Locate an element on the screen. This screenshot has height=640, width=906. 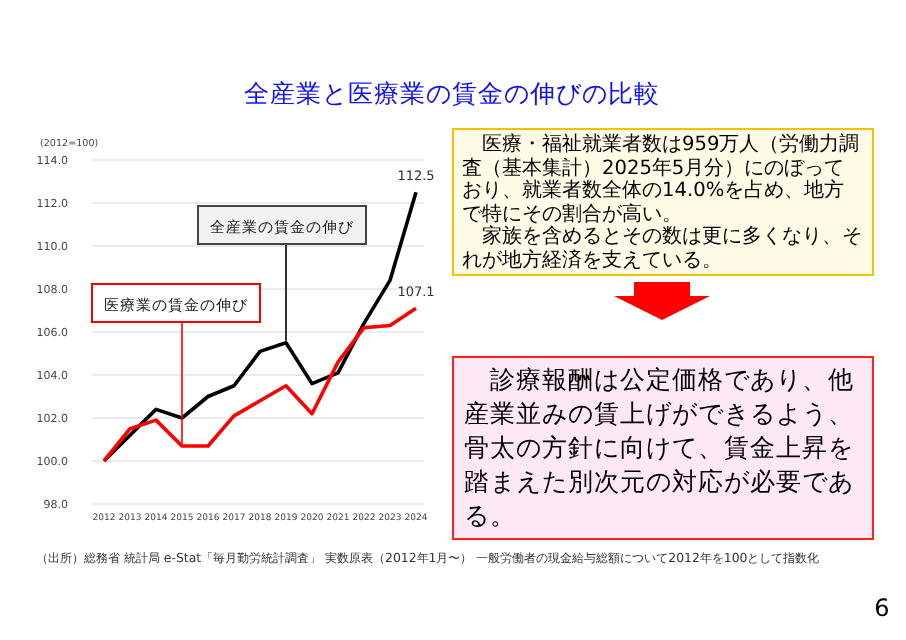
text: 診療報酬は公定価格であり、他産業並みの賃上げができるよう、骨太の方針に向けて、賃金上昇を踏まえた別次元の対応が必要である。 is located at coordinates (663, 448).